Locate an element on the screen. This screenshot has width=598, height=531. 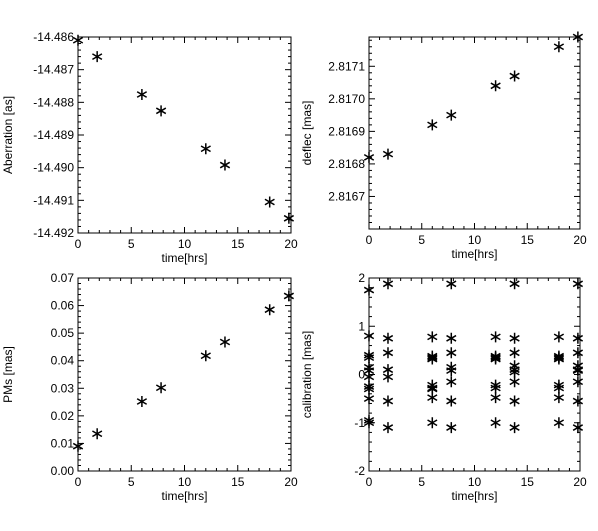
y-tick-label: -14.488 is located at coordinates (53, 102).